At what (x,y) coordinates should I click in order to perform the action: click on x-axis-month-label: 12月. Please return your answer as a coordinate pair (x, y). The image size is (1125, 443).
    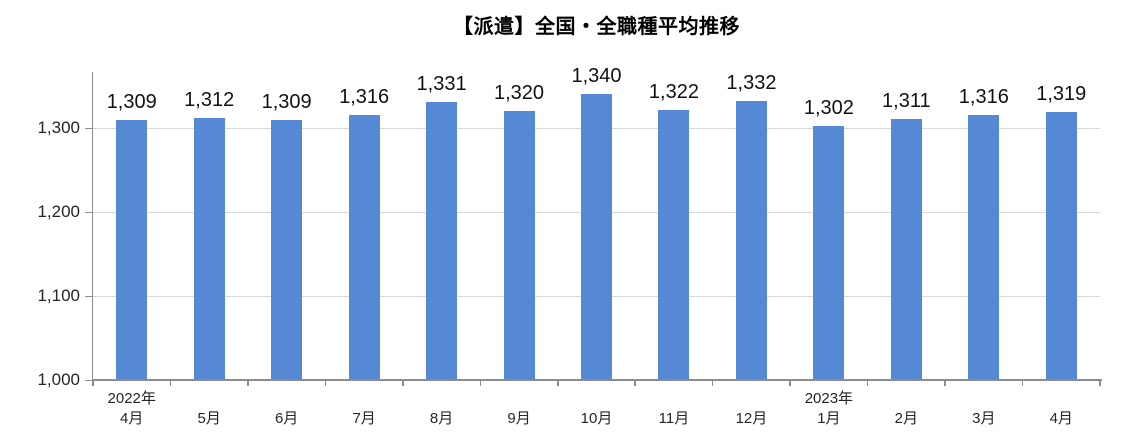
    Looking at the image, I should click on (751, 418).